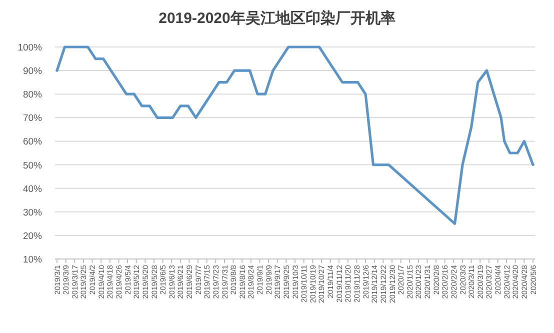 The height and width of the screenshot is (333, 554). Describe the element at coordinates (30, 48) in the screenshot. I see `y-tick-label: 100%` at that location.